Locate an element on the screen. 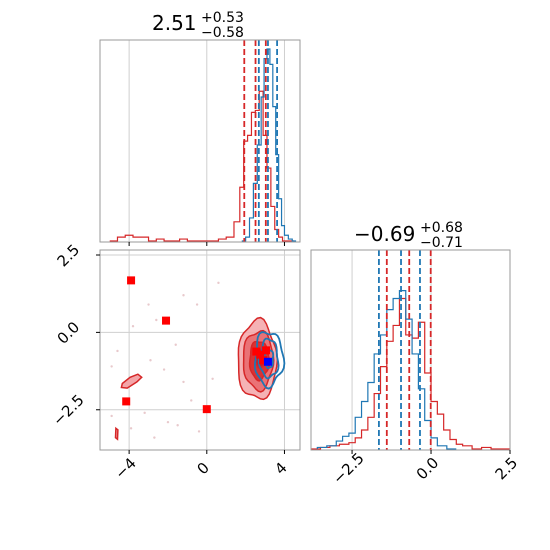  panel-title-right: −0.69 +0.68 −0.71 is located at coordinates (408, 235).